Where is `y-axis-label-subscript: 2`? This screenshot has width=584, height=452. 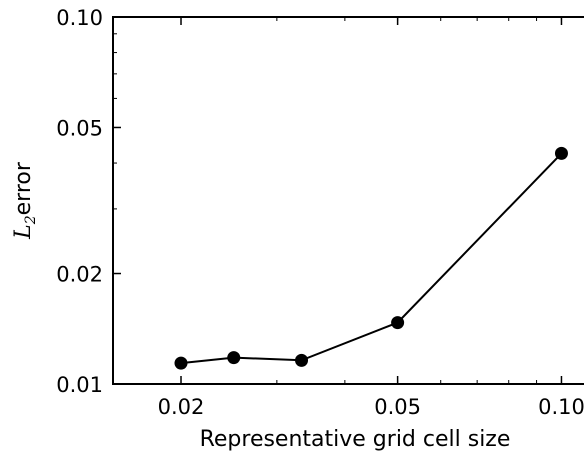 y-axis-label-subscript: 2 is located at coordinates (31, 220).